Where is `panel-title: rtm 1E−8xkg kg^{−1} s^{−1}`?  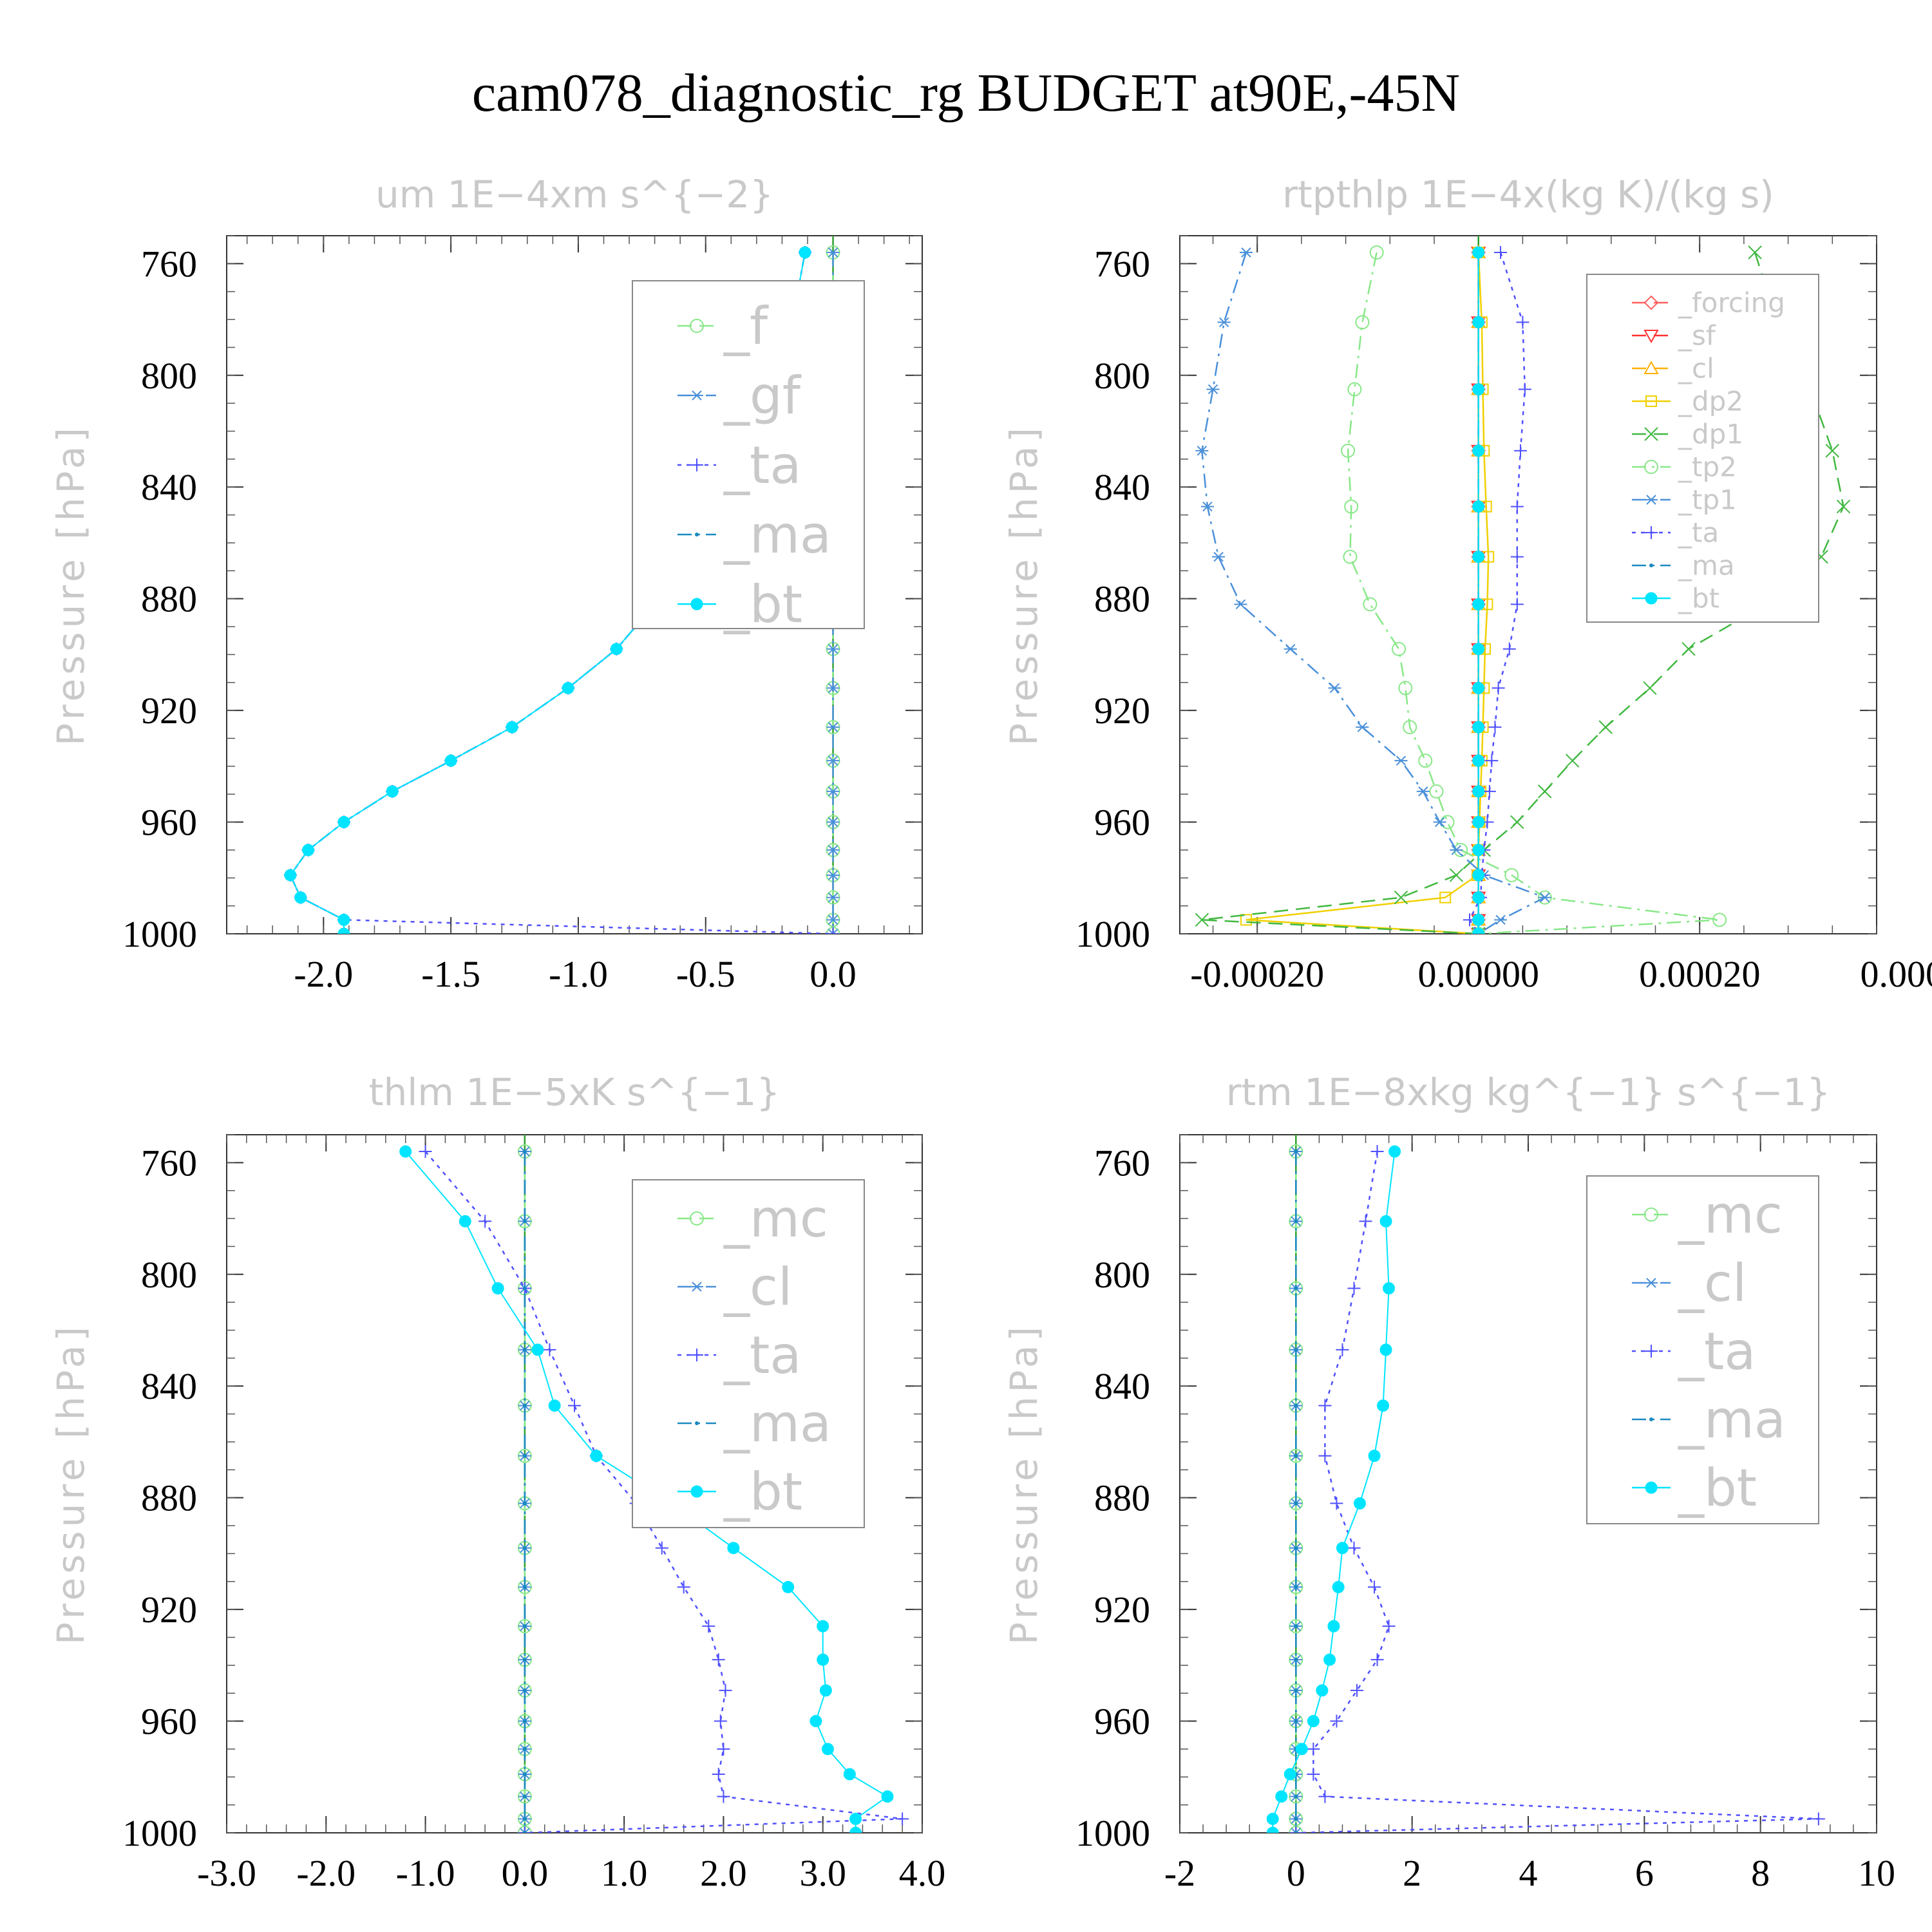 panel-title: rtm 1E−8xkg kg^{−1} s^{−1} is located at coordinates (1529, 1092).